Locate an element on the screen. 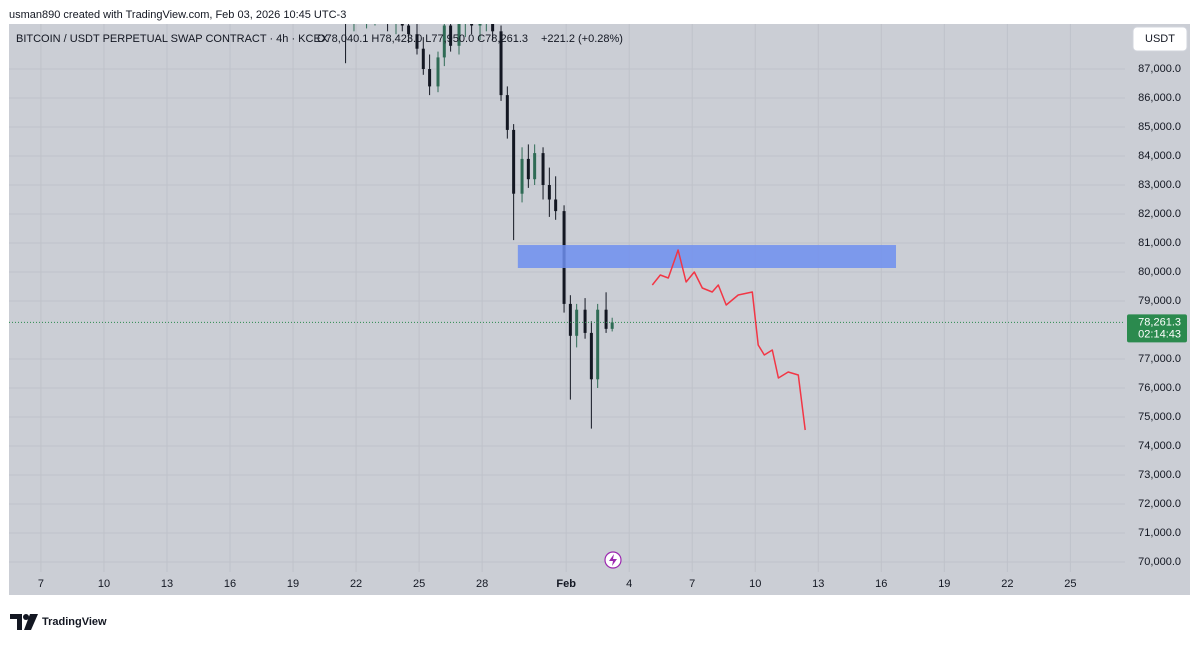  lightning-icon is located at coordinates (613, 560).